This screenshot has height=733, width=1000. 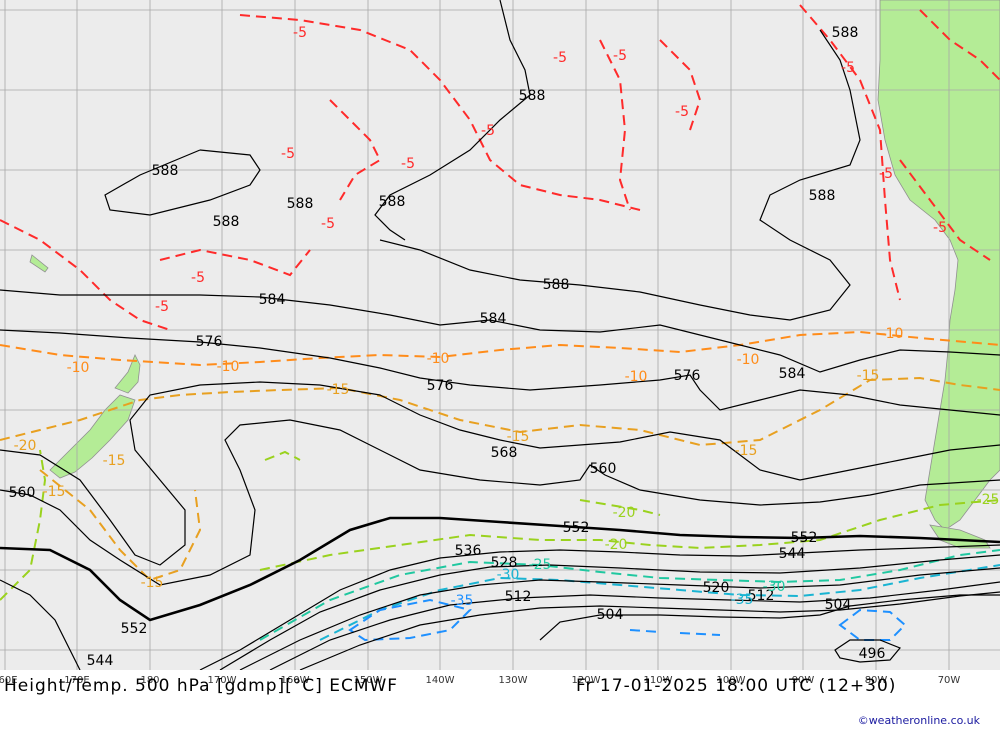 I want to click on temp-contour-m20-c, so click(x=282, y=455).